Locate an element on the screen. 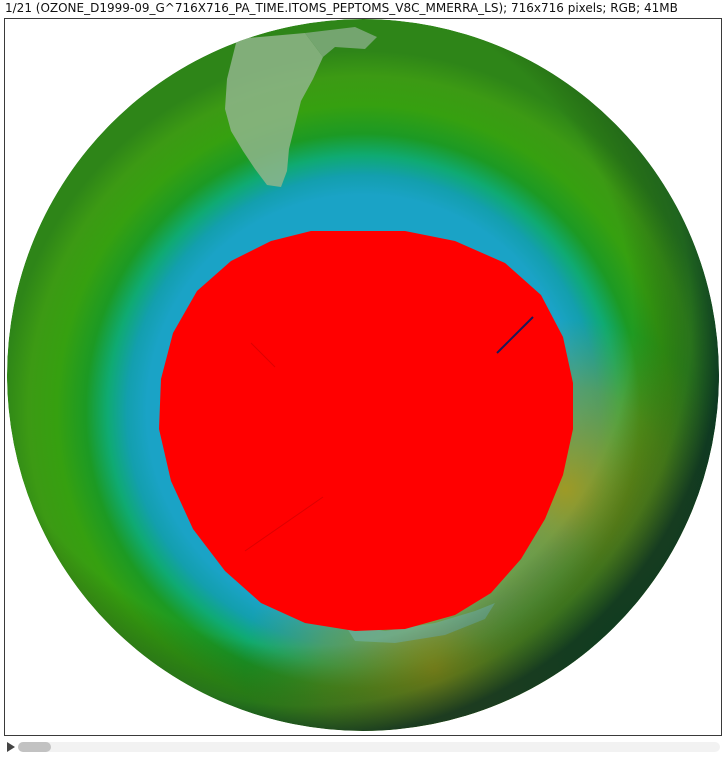  stack-slider is located at coordinates (363, 749).